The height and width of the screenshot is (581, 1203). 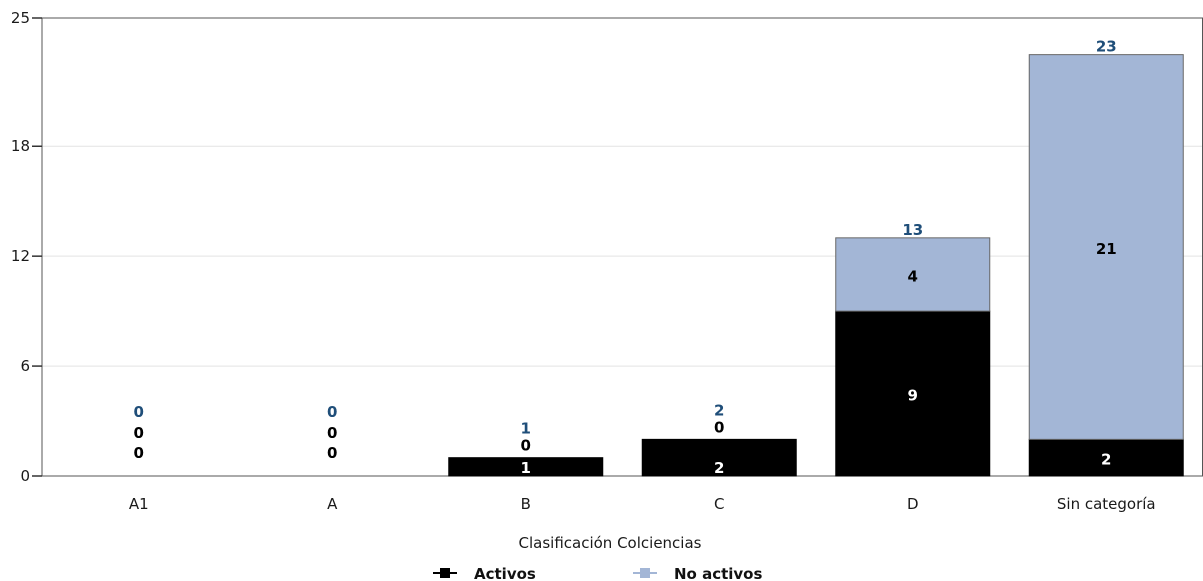 What do you see at coordinates (1106, 504) in the screenshot?
I see `x-tick-label: Sin categoría` at bounding box center [1106, 504].